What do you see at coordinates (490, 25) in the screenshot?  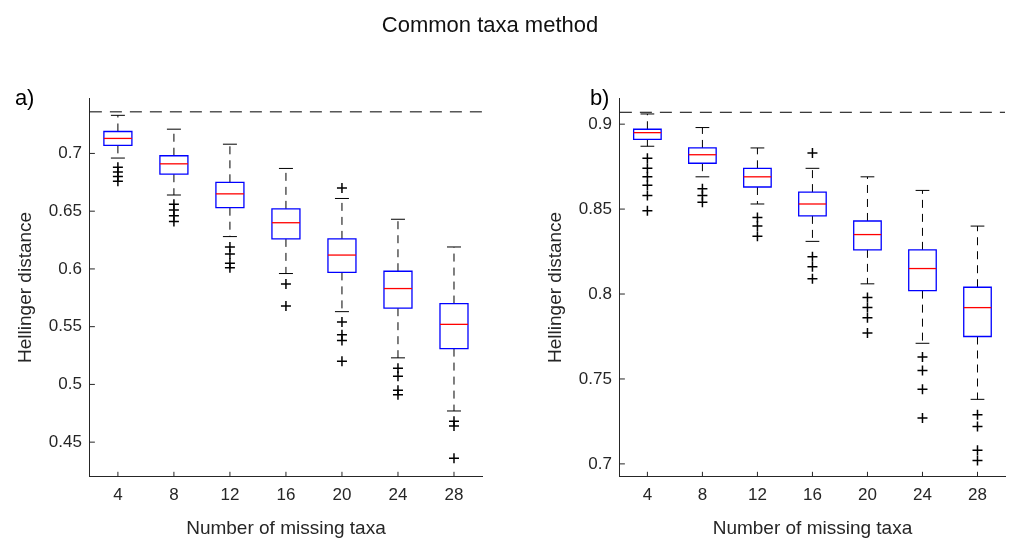 I see `chart-title: Common taxa method` at bounding box center [490, 25].